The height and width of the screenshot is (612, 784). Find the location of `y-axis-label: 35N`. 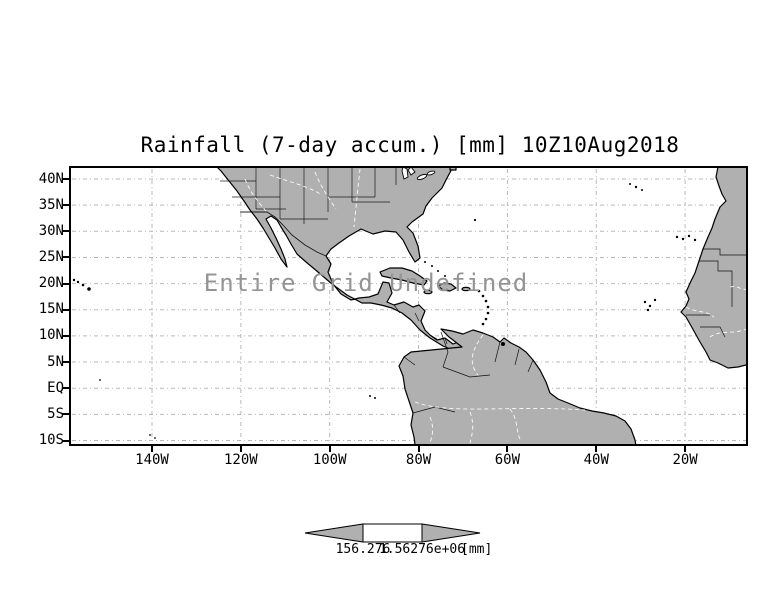

y-axis-label: 35N is located at coordinates (51, 204).